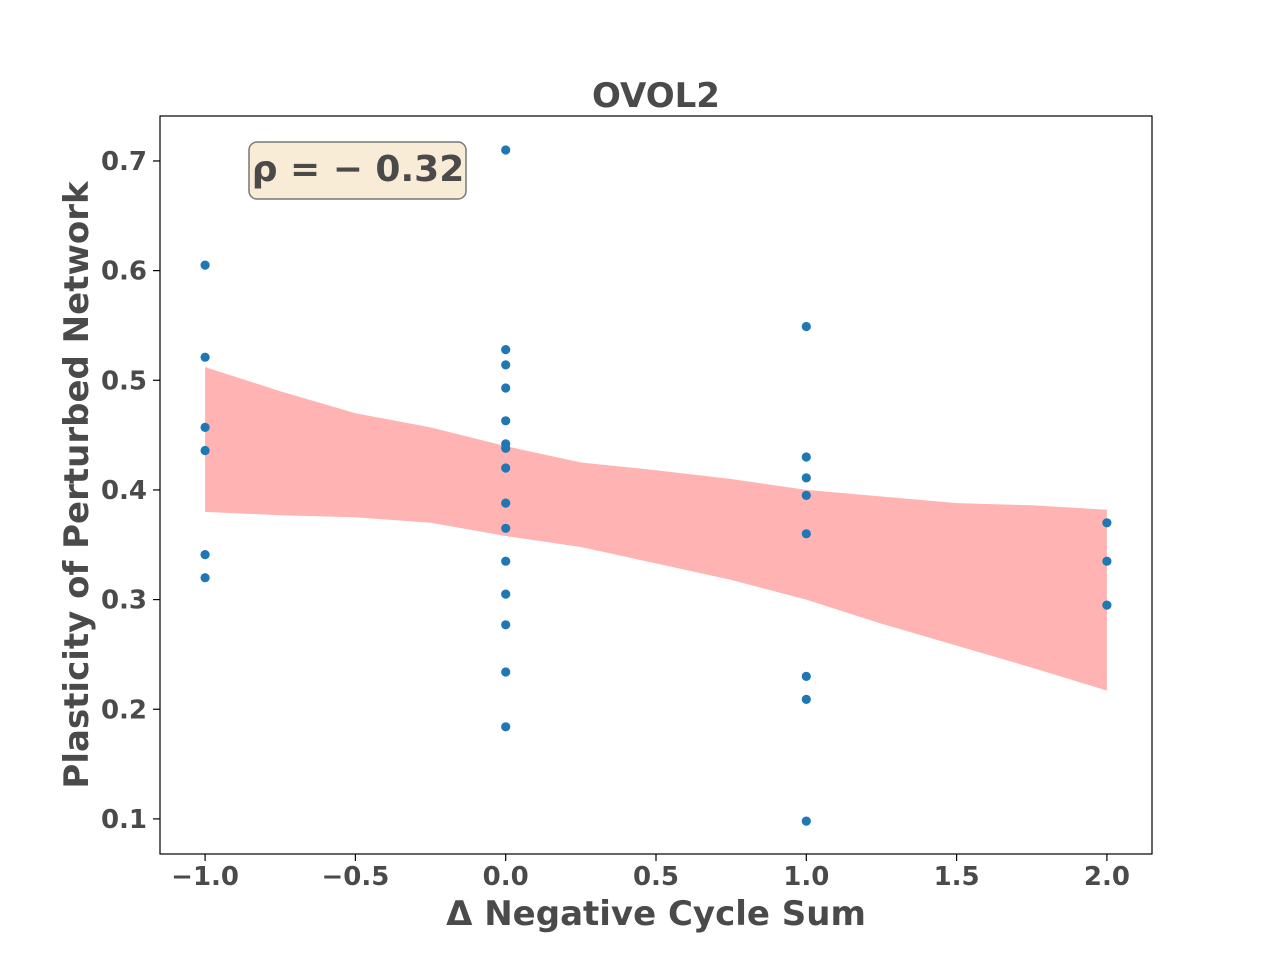 This screenshot has height=960, width=1280. I want to click on correlation-annotation: ρ = − 0.32, so click(357, 170).